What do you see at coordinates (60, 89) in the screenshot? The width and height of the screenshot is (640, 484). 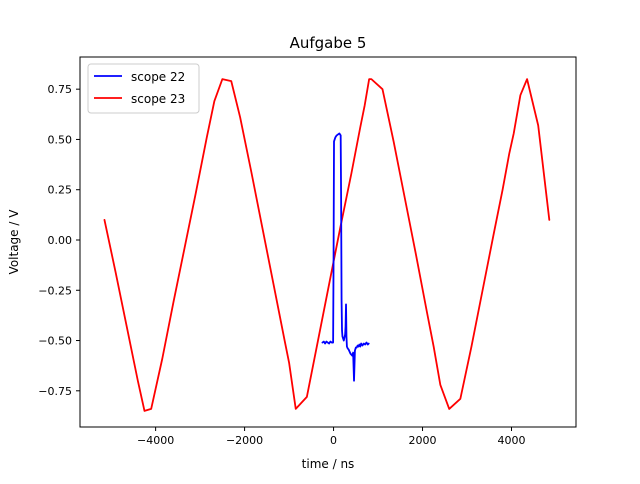 I see `y-tick-label: 0.75` at bounding box center [60, 89].